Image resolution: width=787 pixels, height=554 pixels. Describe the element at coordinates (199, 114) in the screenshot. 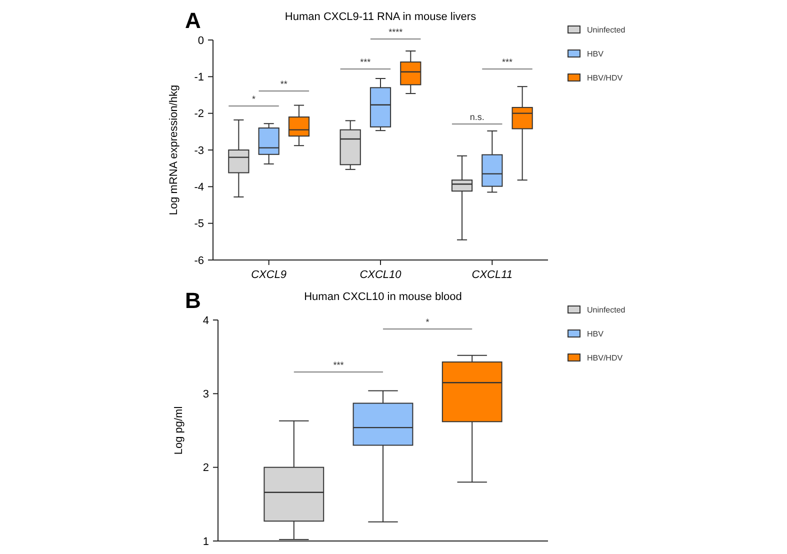

I see `y-tick-label: -2` at that location.